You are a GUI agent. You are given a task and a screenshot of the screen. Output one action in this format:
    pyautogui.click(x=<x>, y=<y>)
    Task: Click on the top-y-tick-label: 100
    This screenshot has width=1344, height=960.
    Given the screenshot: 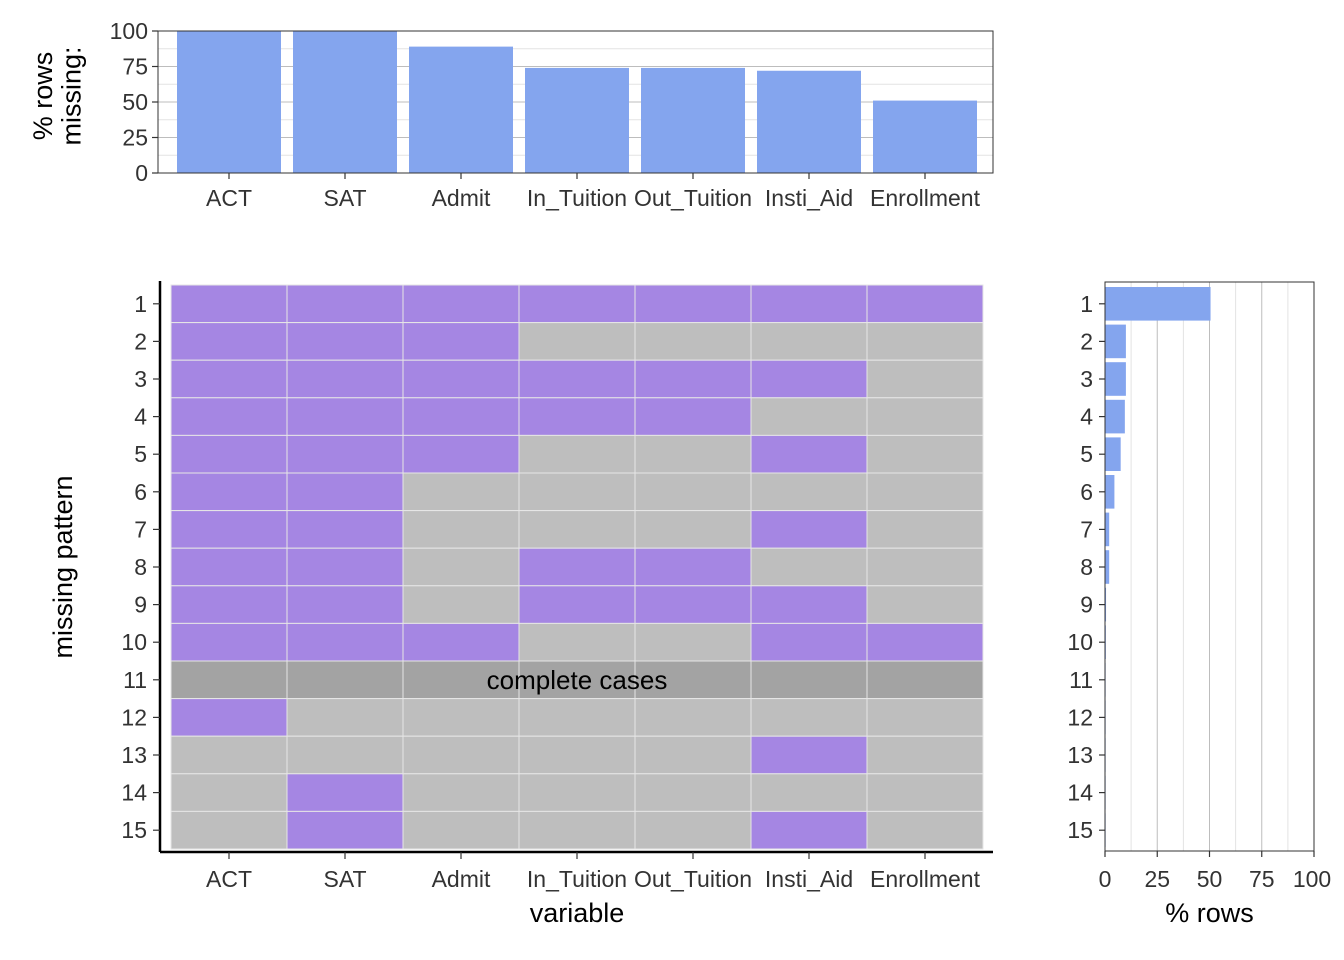 What is the action you would take?
    pyautogui.click(x=129, y=31)
    